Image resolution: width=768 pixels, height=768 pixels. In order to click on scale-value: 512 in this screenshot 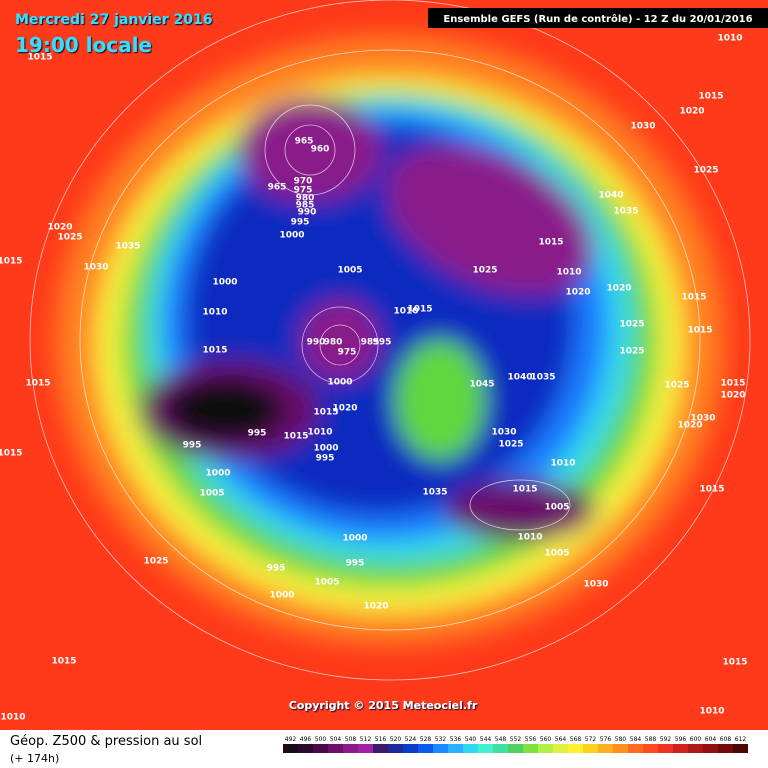, I will do `click(366, 739)`.